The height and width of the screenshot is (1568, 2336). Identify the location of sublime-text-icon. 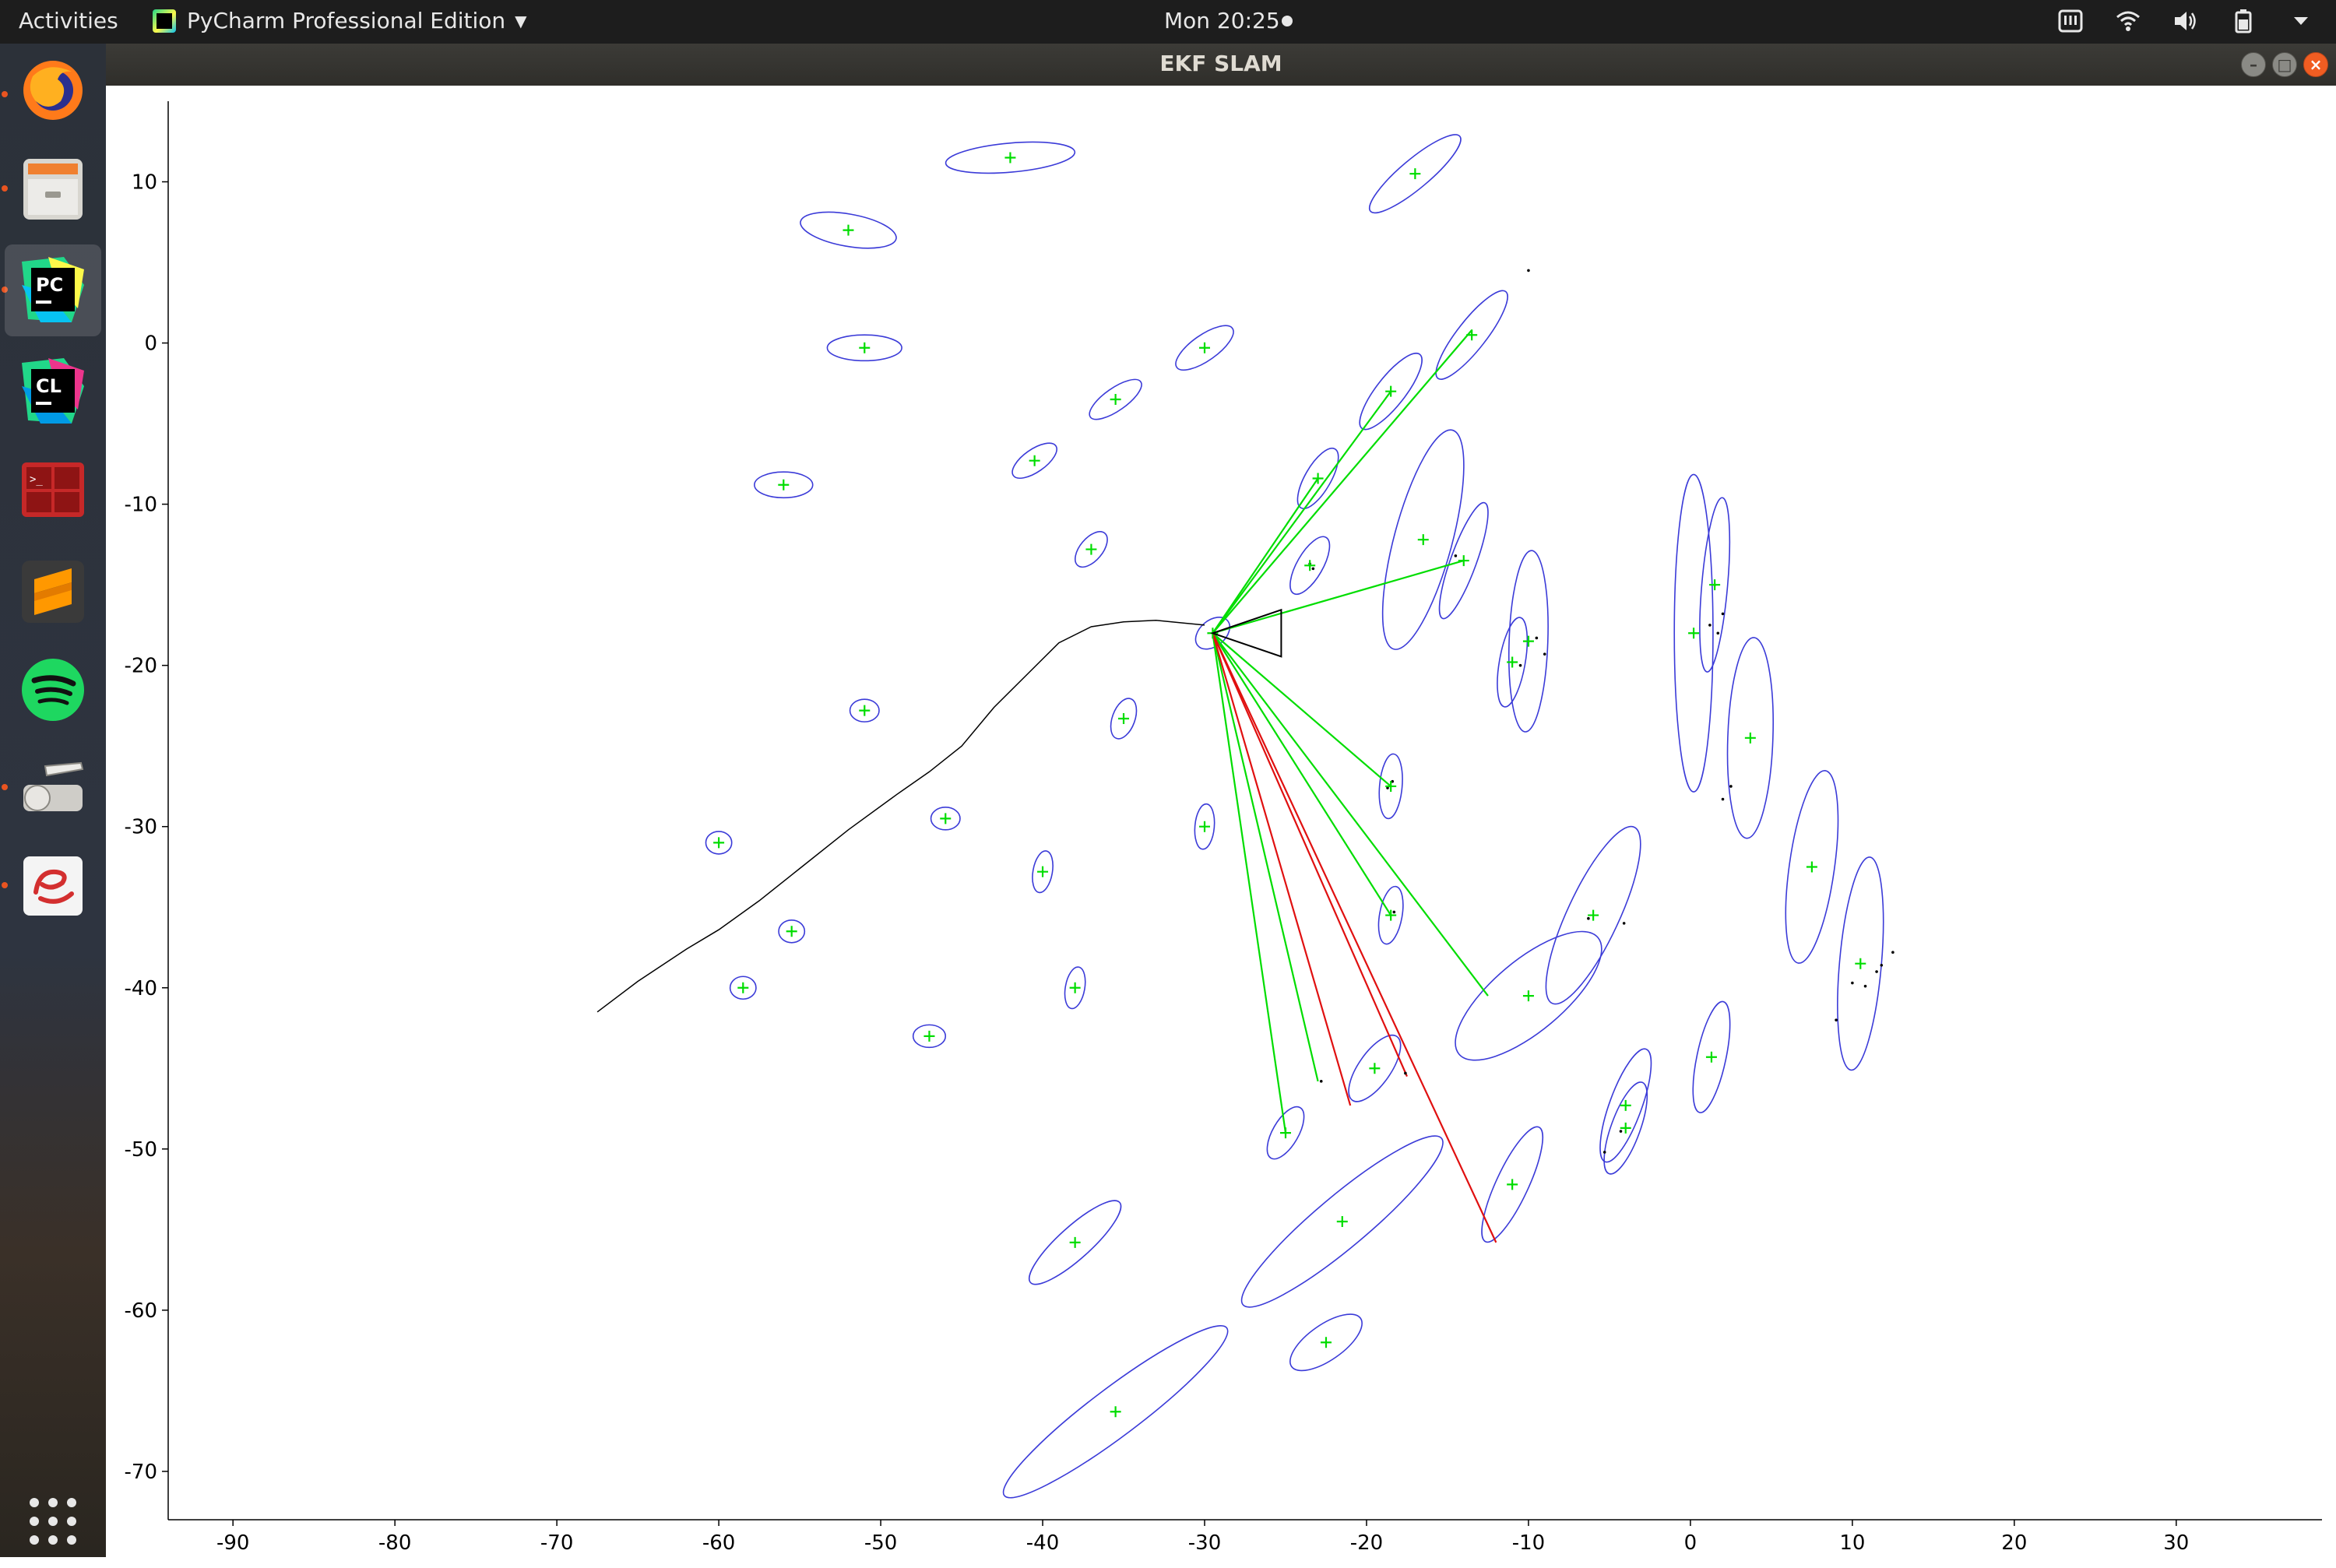
(53, 592).